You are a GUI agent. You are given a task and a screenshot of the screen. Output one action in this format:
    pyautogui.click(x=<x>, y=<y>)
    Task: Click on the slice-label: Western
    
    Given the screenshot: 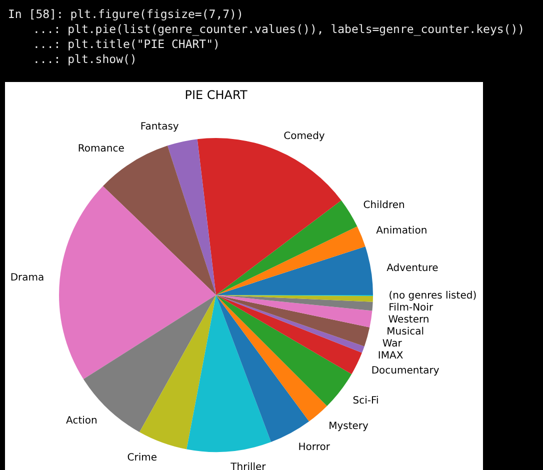 What is the action you would take?
    pyautogui.click(x=409, y=320)
    